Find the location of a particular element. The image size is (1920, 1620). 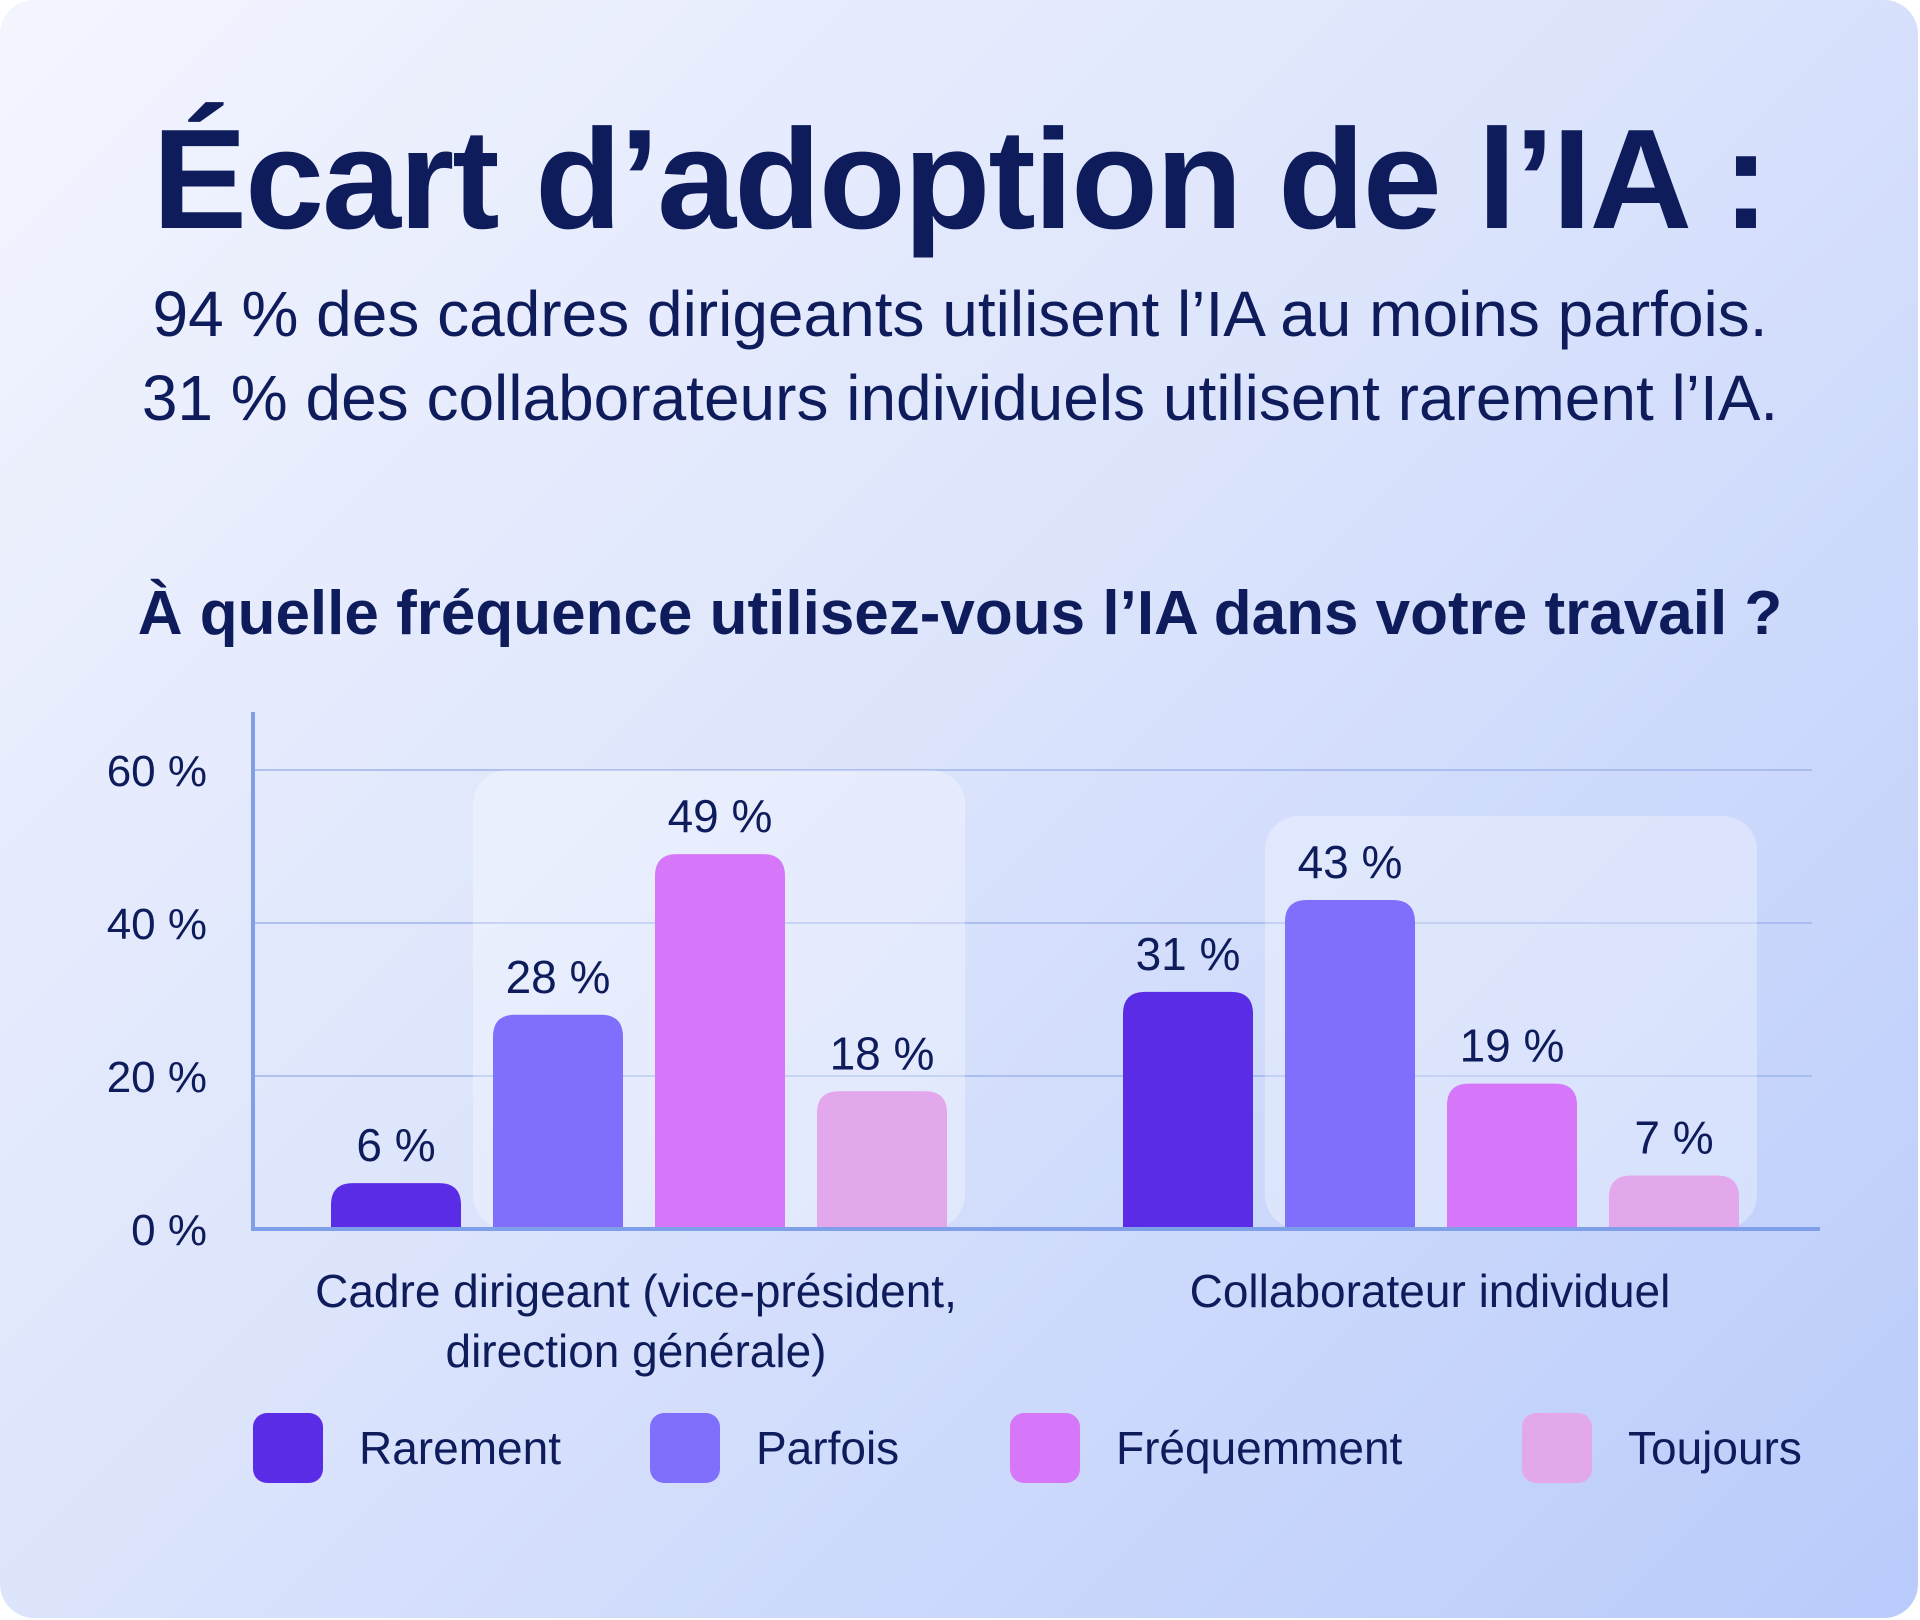

y-tick-label: 0 % is located at coordinates (169, 1230).